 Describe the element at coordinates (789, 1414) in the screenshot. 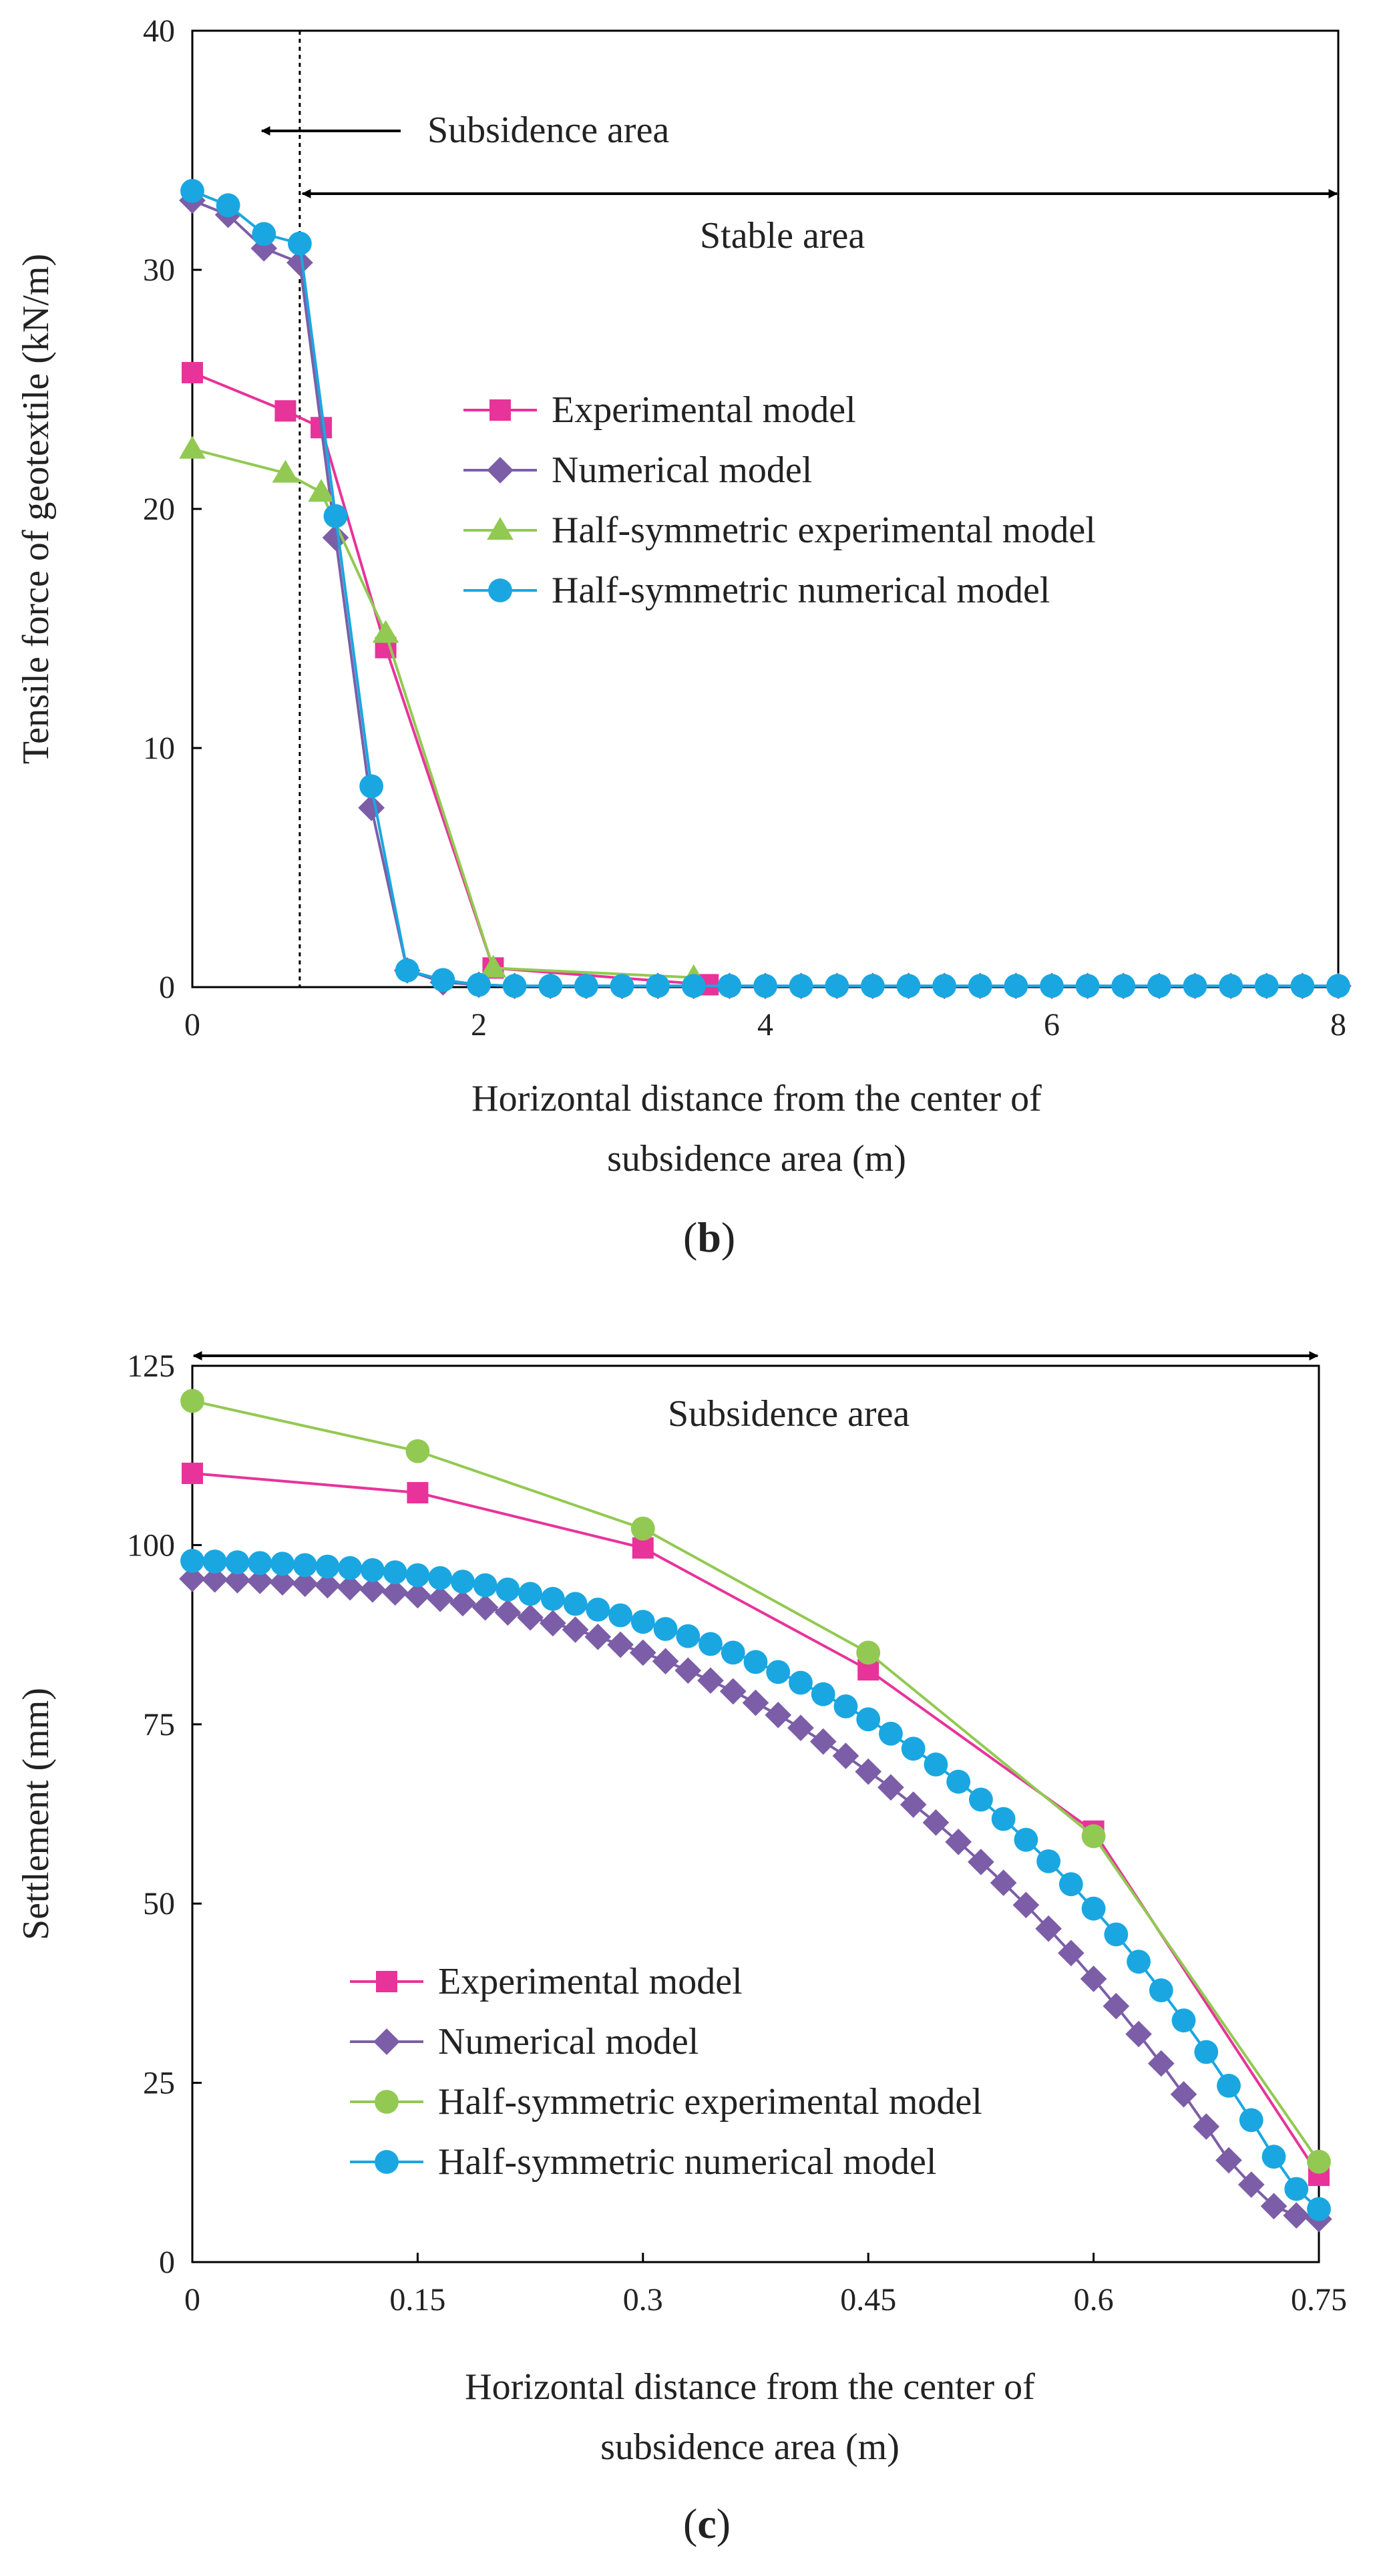

I see `subsidence-area-annotation-c: Subsidence area` at that location.